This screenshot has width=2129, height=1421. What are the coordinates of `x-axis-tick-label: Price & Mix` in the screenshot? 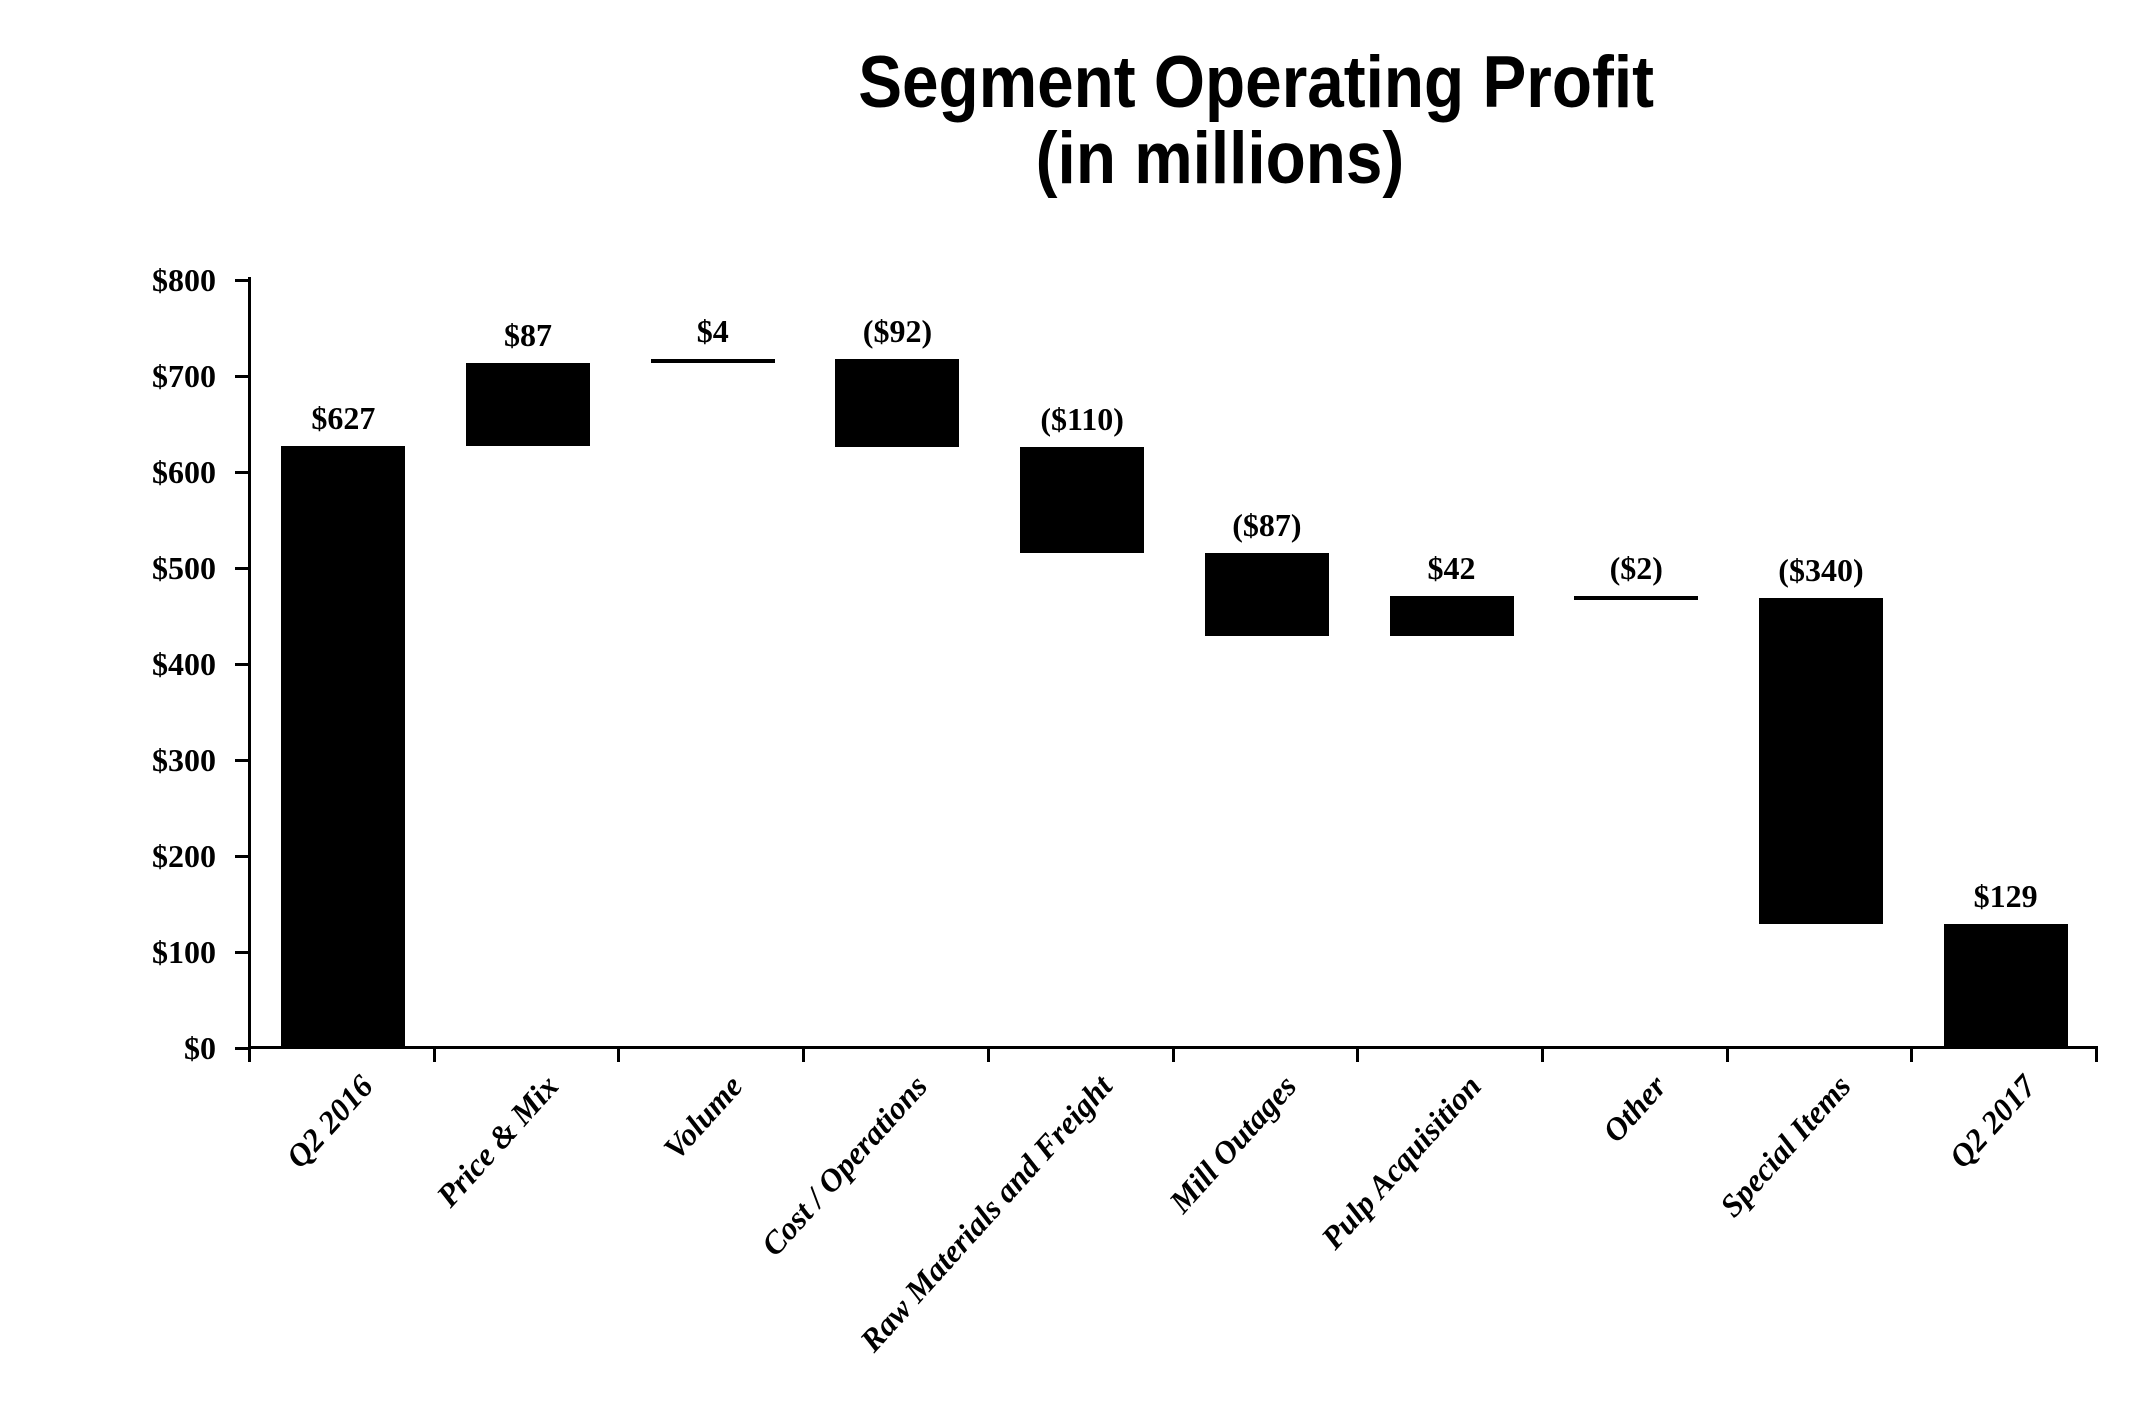 It's located at (496, 1141).